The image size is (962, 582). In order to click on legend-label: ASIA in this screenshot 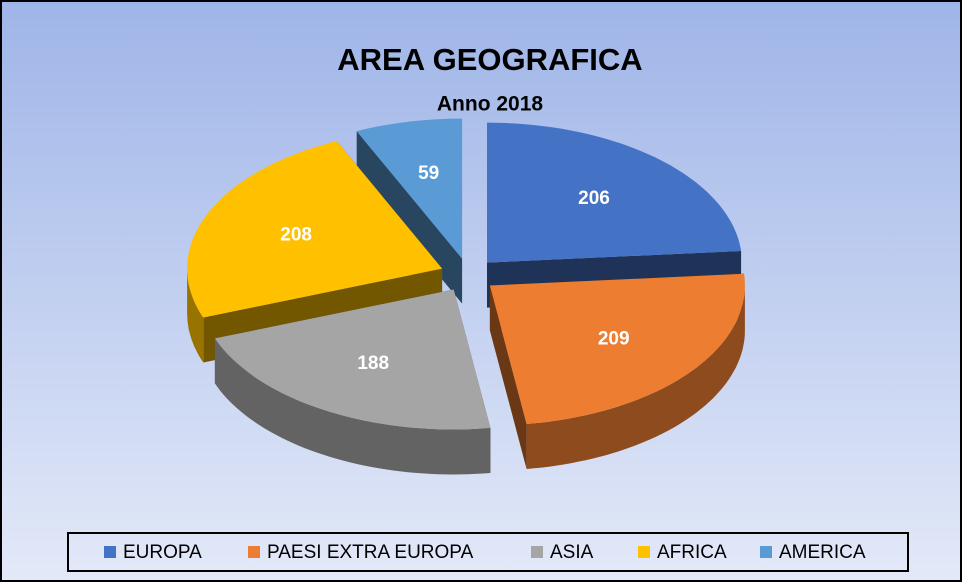, I will do `click(572, 552)`.